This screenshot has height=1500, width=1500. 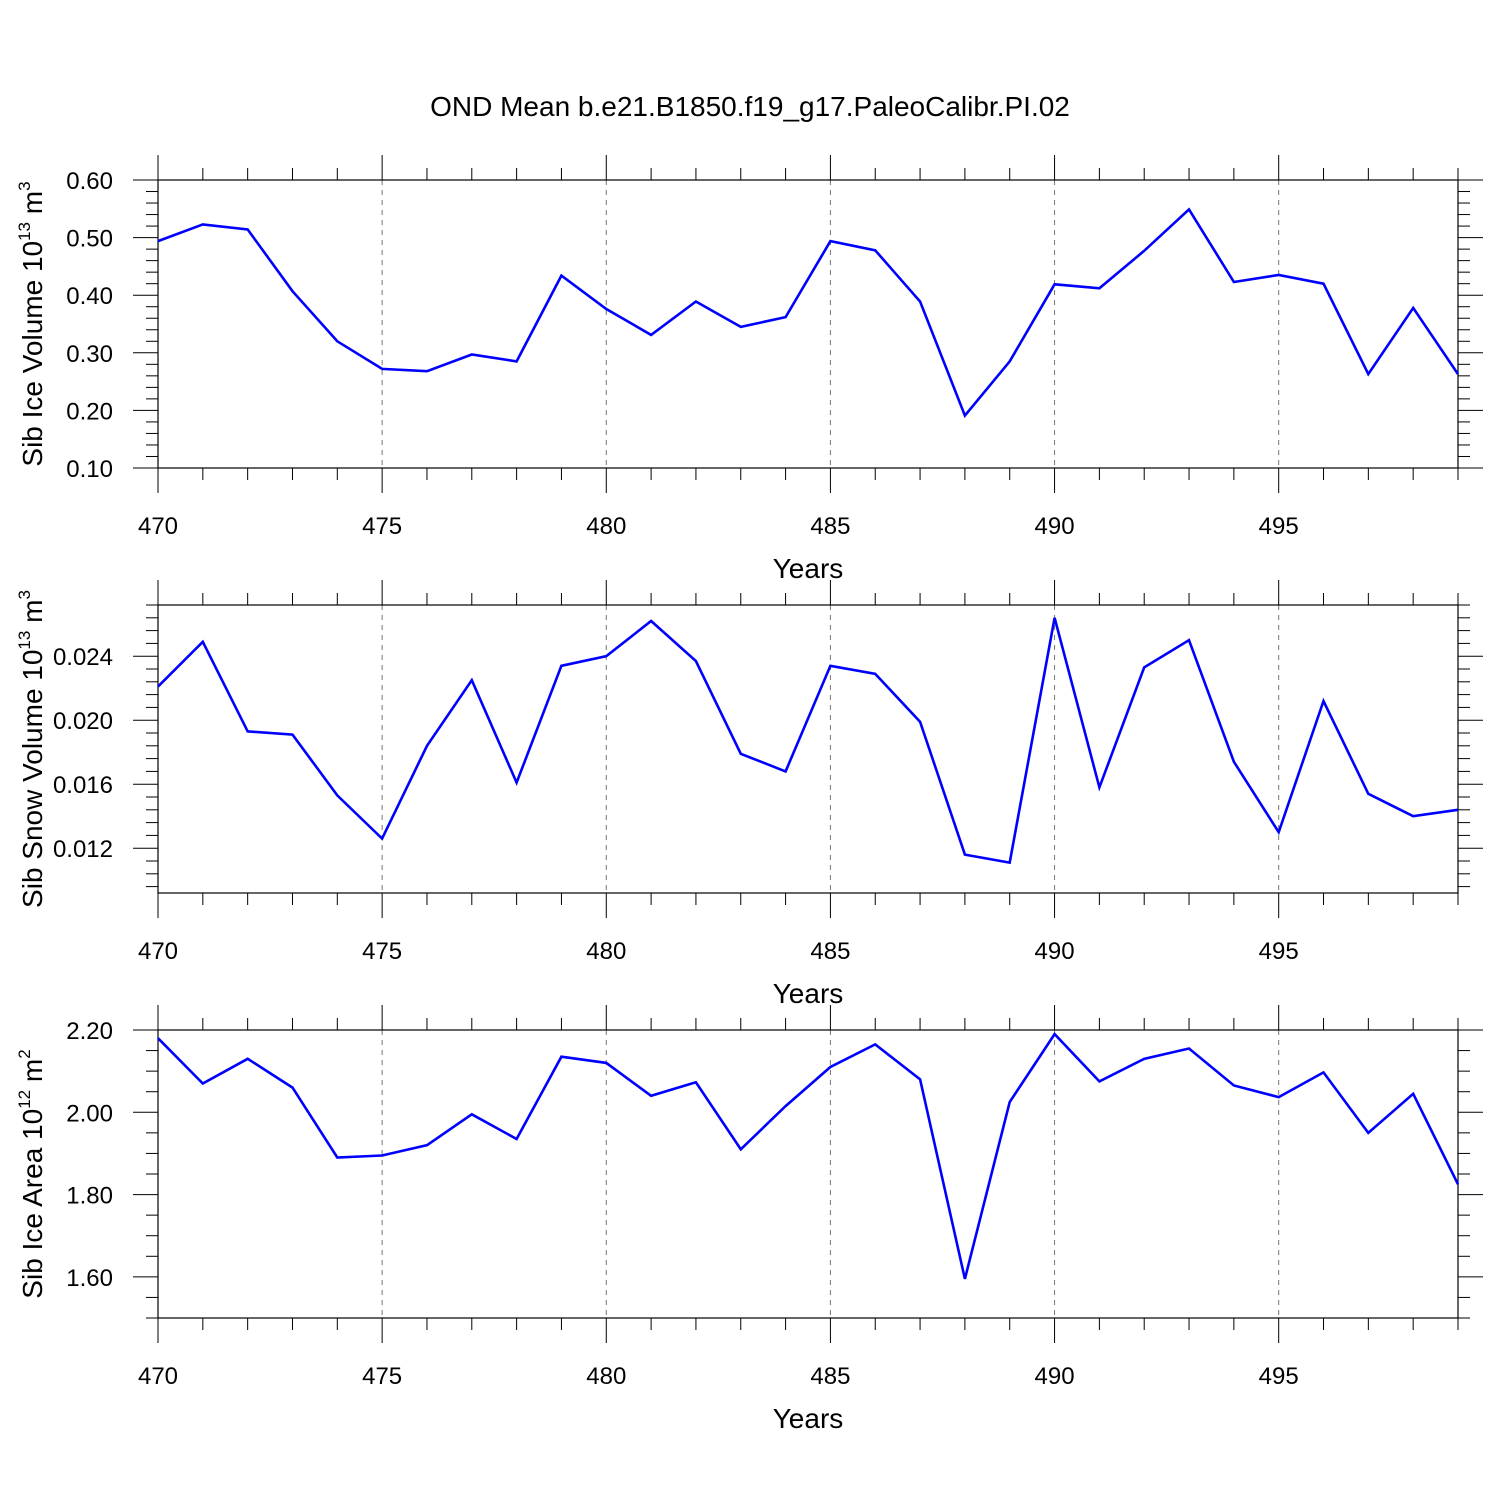 What do you see at coordinates (31, 749) in the screenshot?
I see `y-axis-label: Sib Snow Volume 1013 m3` at bounding box center [31, 749].